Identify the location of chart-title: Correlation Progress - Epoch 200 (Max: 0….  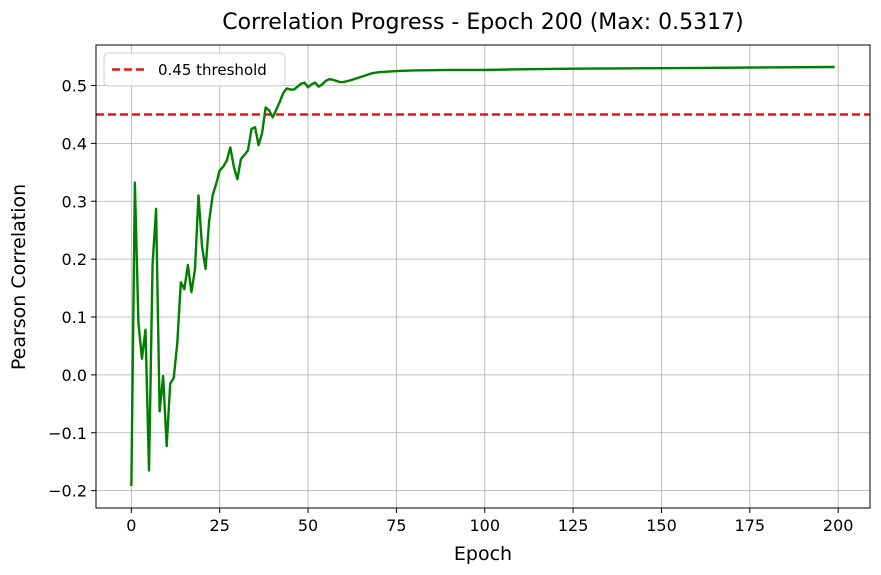
(483, 22).